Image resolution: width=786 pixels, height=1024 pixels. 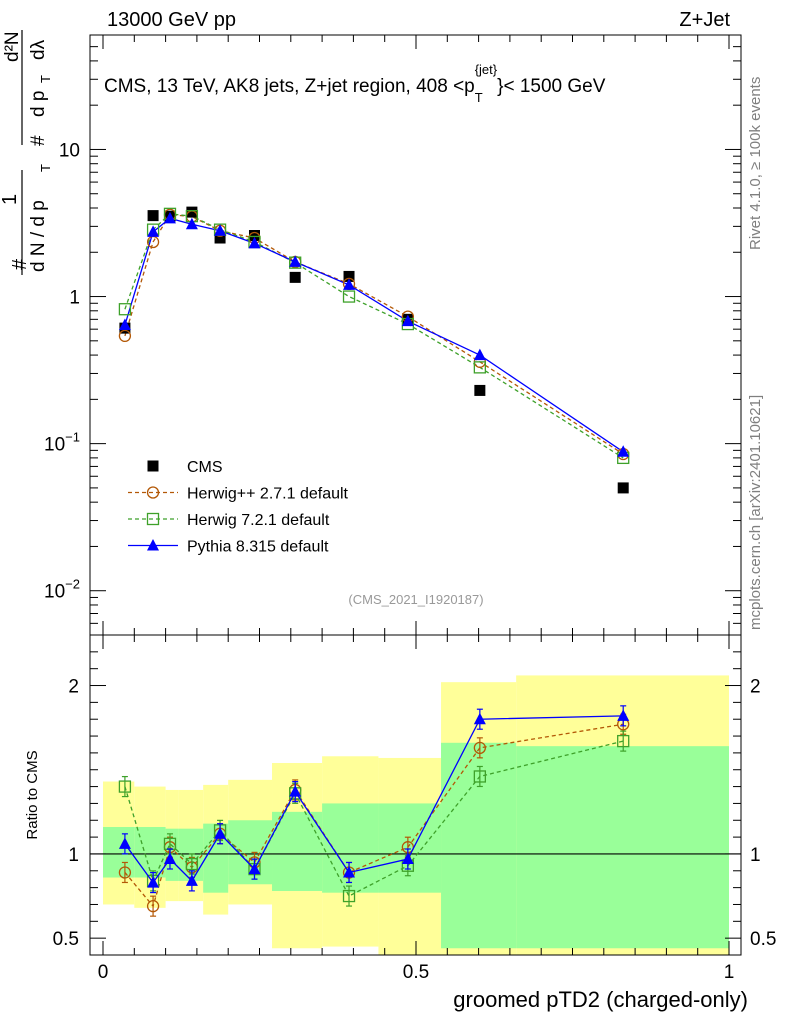 What do you see at coordinates (258, 547) in the screenshot?
I see `legend-label-3: Pythia 8.315 default` at bounding box center [258, 547].